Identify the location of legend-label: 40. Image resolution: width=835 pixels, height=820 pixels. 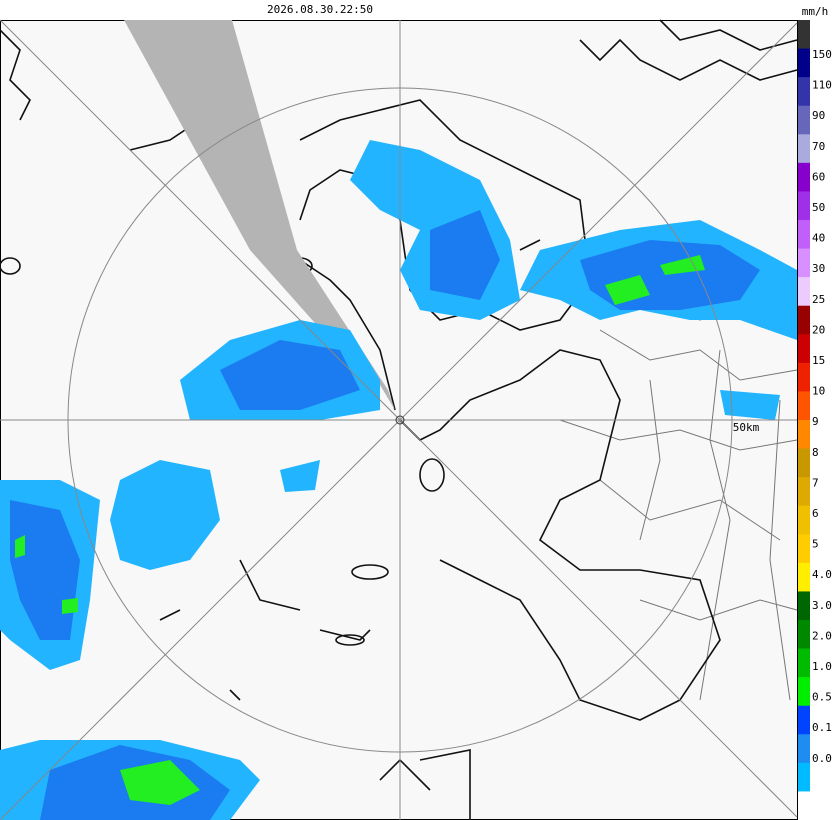
(818, 238).